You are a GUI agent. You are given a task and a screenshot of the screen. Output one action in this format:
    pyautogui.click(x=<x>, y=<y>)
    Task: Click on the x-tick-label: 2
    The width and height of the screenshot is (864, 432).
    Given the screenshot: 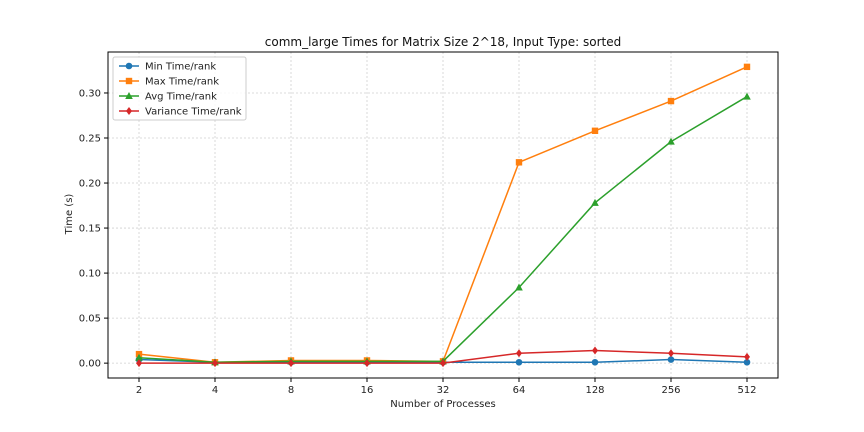 What is the action you would take?
    pyautogui.click(x=139, y=390)
    